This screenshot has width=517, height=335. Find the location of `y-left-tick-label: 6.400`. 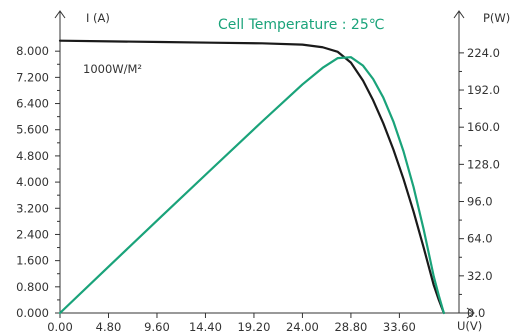

y-left-tick-label: 6.400 is located at coordinates (32, 104).